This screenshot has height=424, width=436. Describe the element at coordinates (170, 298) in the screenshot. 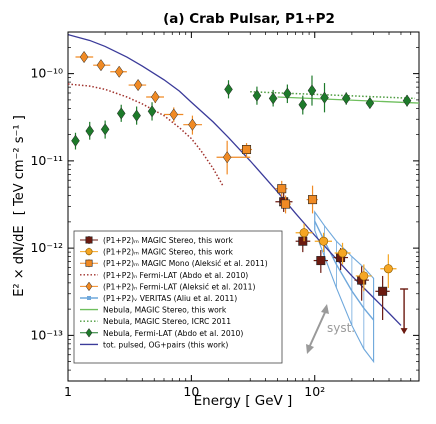

I see `legend-label: (P1+P2)ᵥ VERITAS (Aliu et al. 2011)` at that location.